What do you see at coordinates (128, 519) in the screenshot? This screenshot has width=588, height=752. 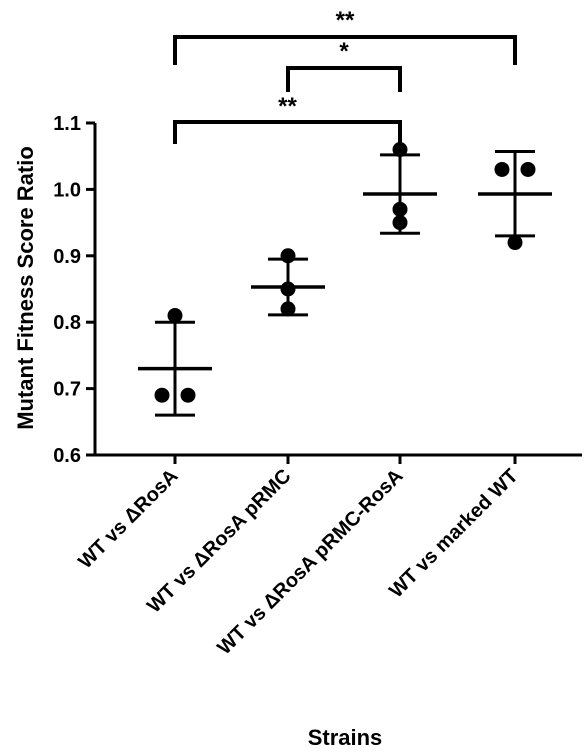 I see `x-category-label: WT vs ΔRosA` at bounding box center [128, 519].